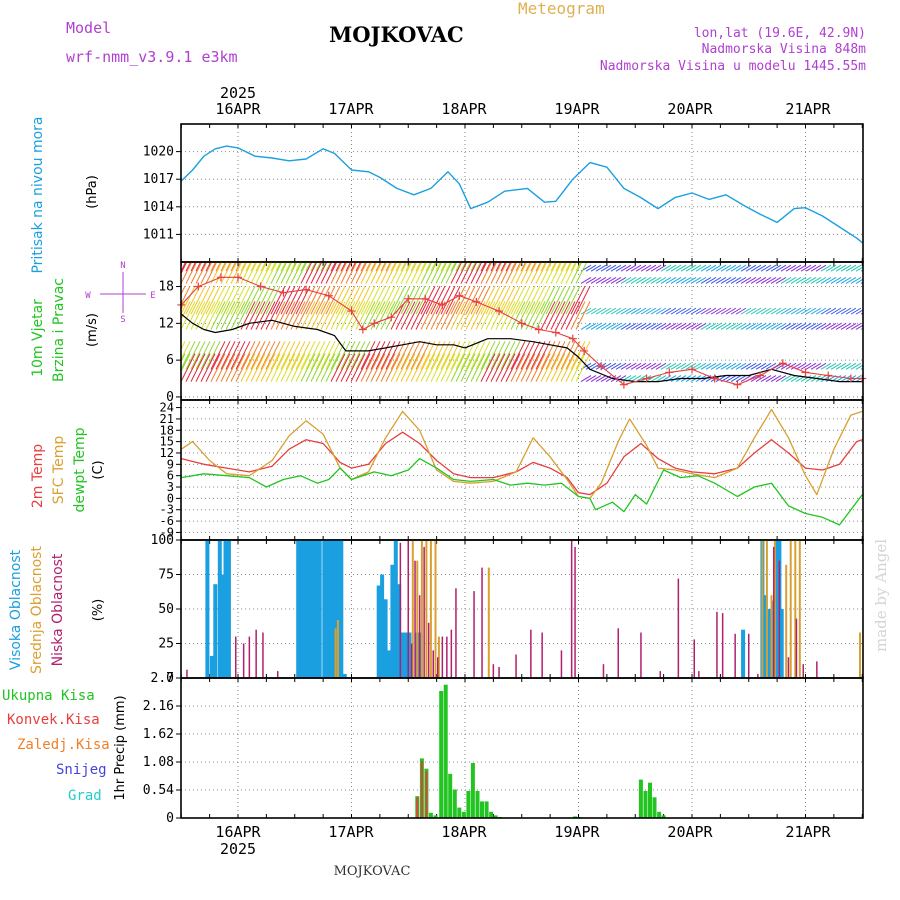 The width and height of the screenshot is (900, 900). Describe the element at coordinates (63, 745) in the screenshot. I see `precip-legend-frozen: Zaledj.Kisa` at that location.